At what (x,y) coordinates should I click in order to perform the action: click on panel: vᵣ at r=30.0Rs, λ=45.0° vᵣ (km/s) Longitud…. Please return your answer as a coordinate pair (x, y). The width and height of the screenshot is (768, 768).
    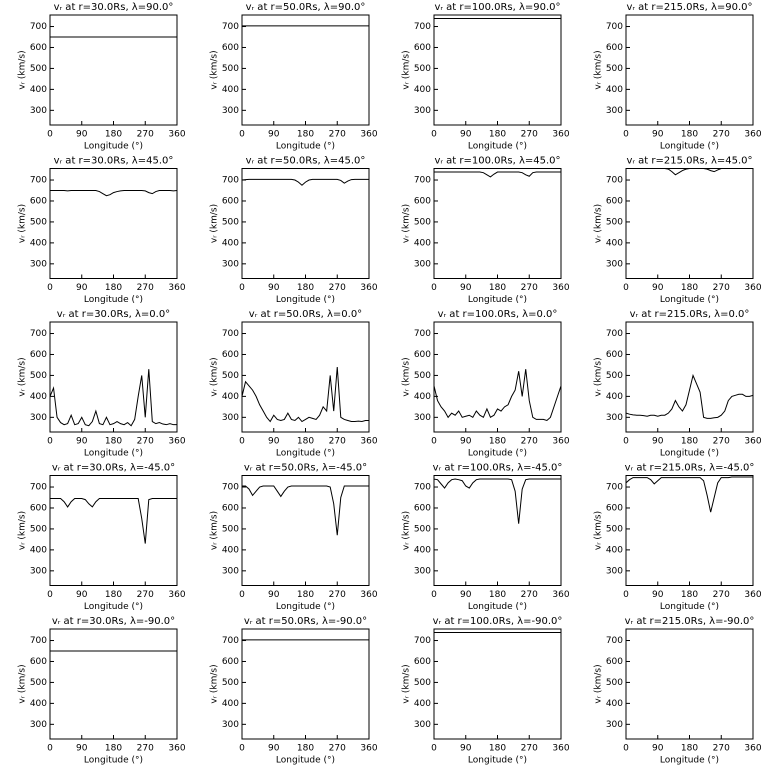
    Looking at the image, I should click on (102, 231).